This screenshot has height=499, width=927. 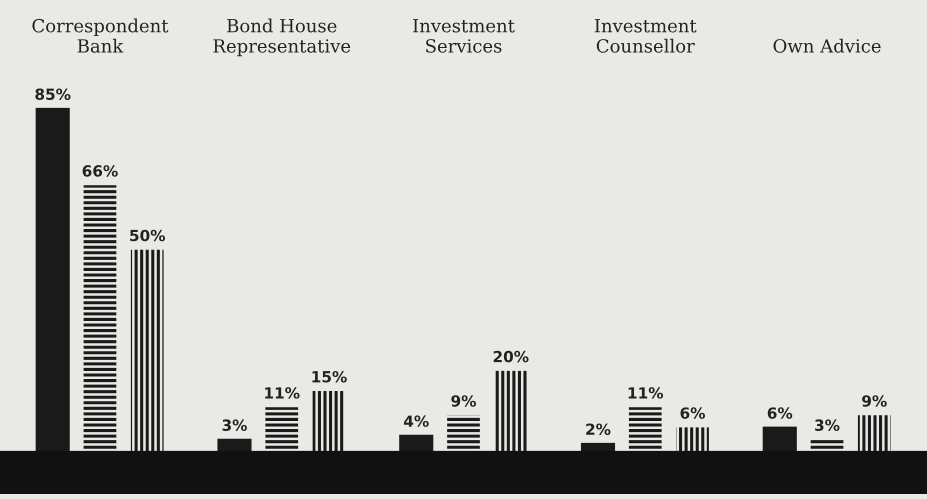 What do you see at coordinates (100, 35) in the screenshot?
I see `x-tick-label: Correspondent Bank` at bounding box center [100, 35].